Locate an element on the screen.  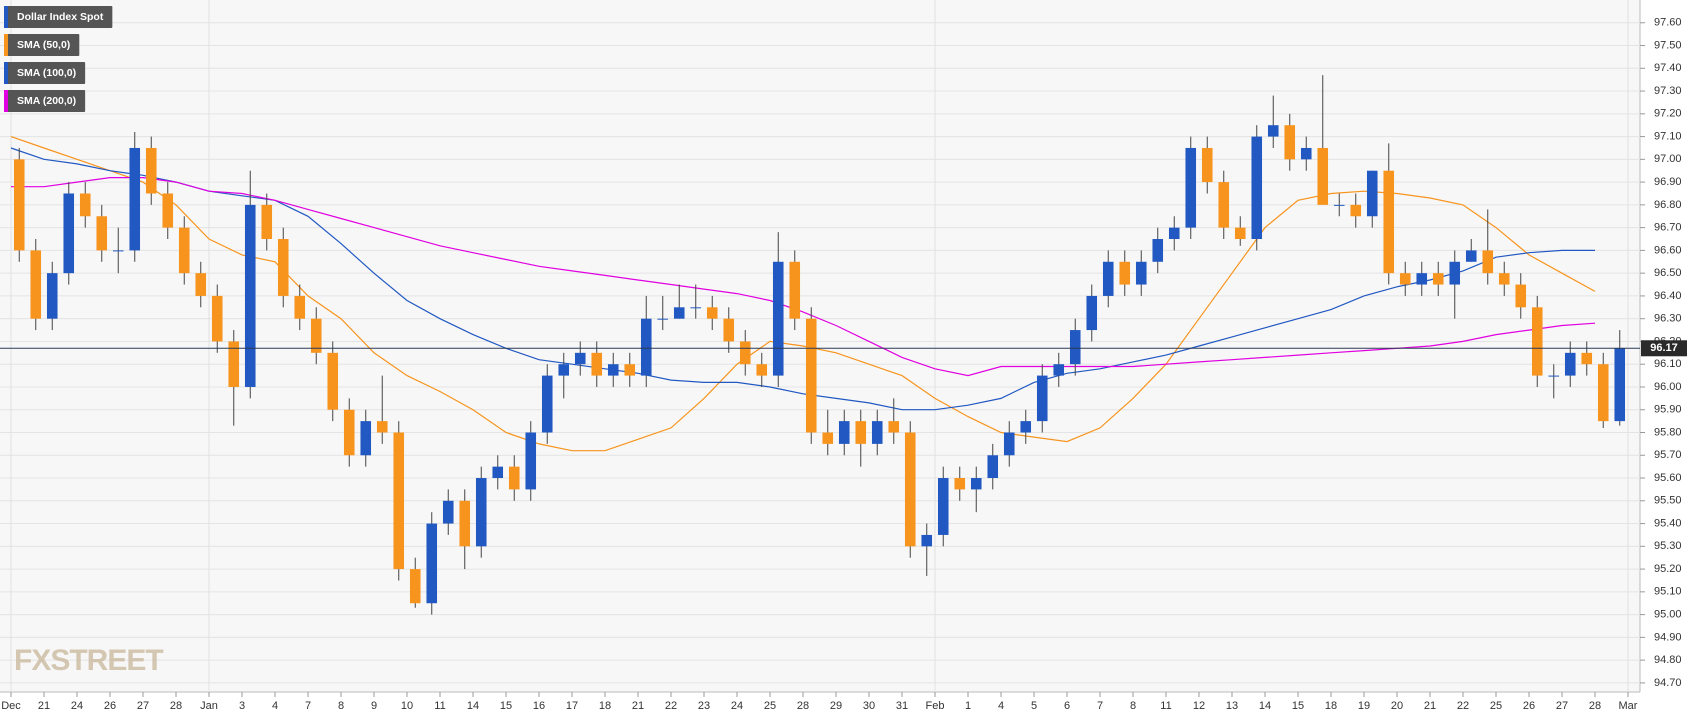
y-tick-label: 94.90 is located at coordinates (1668, 637).